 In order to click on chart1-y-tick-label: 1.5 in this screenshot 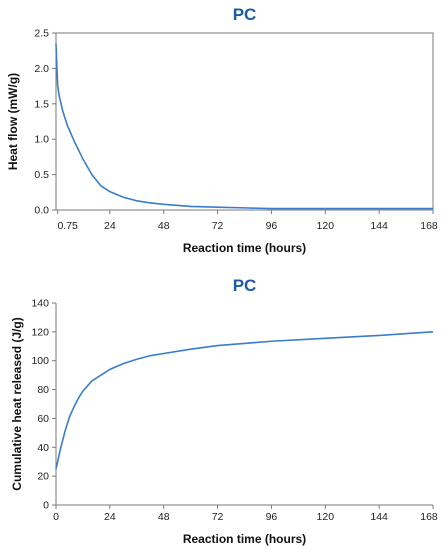, I will do `click(41, 104)`.